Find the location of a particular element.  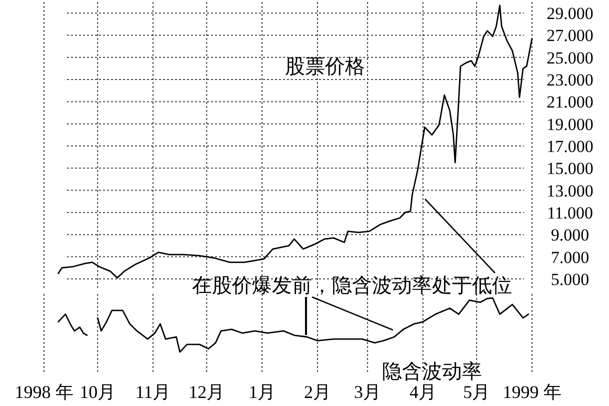

y-tick-label: 7.000 is located at coordinates (570, 257).